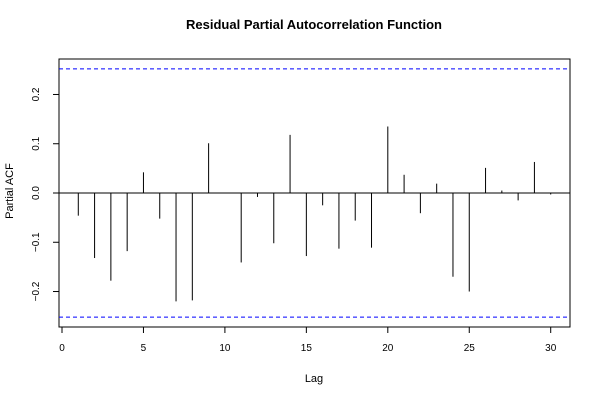 Image resolution: width=599 pixels, height=400 pixels. Describe the element at coordinates (10, 191) in the screenshot. I see `y-axis-label: Partial ACF` at that location.